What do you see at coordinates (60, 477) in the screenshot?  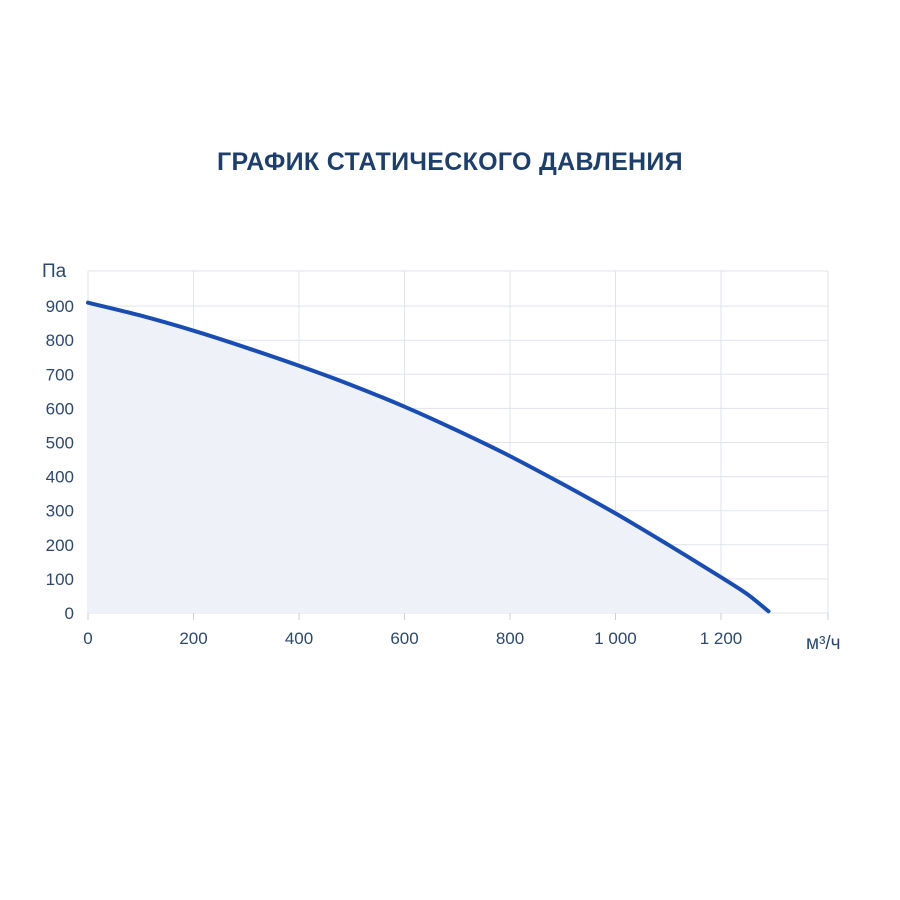 I see `y-tick-label: 400` at bounding box center [60, 477].